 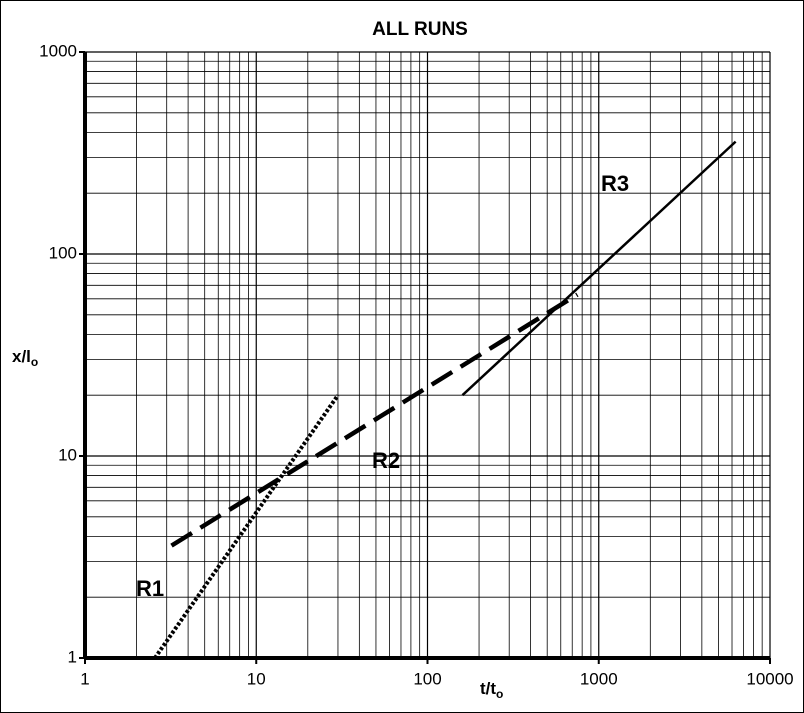 What do you see at coordinates (599, 678) in the screenshot?
I see `x-tick-label: 1000` at bounding box center [599, 678].